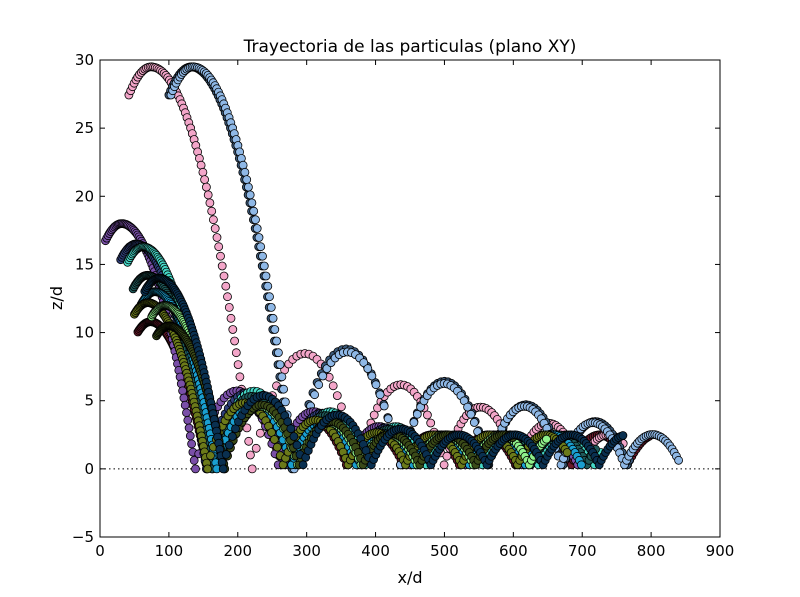 The height and width of the screenshot is (597, 800). I want to click on y-tick-label: 0, so click(89, 469).